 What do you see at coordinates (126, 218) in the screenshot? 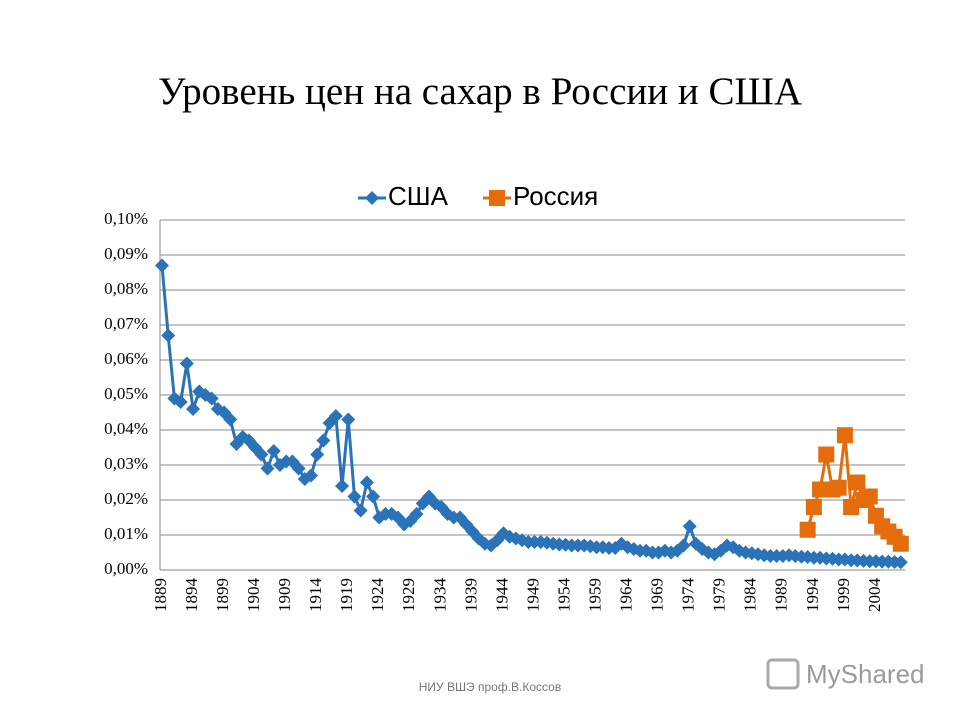
I see `y-tick-label: 0,10%` at bounding box center [126, 218].